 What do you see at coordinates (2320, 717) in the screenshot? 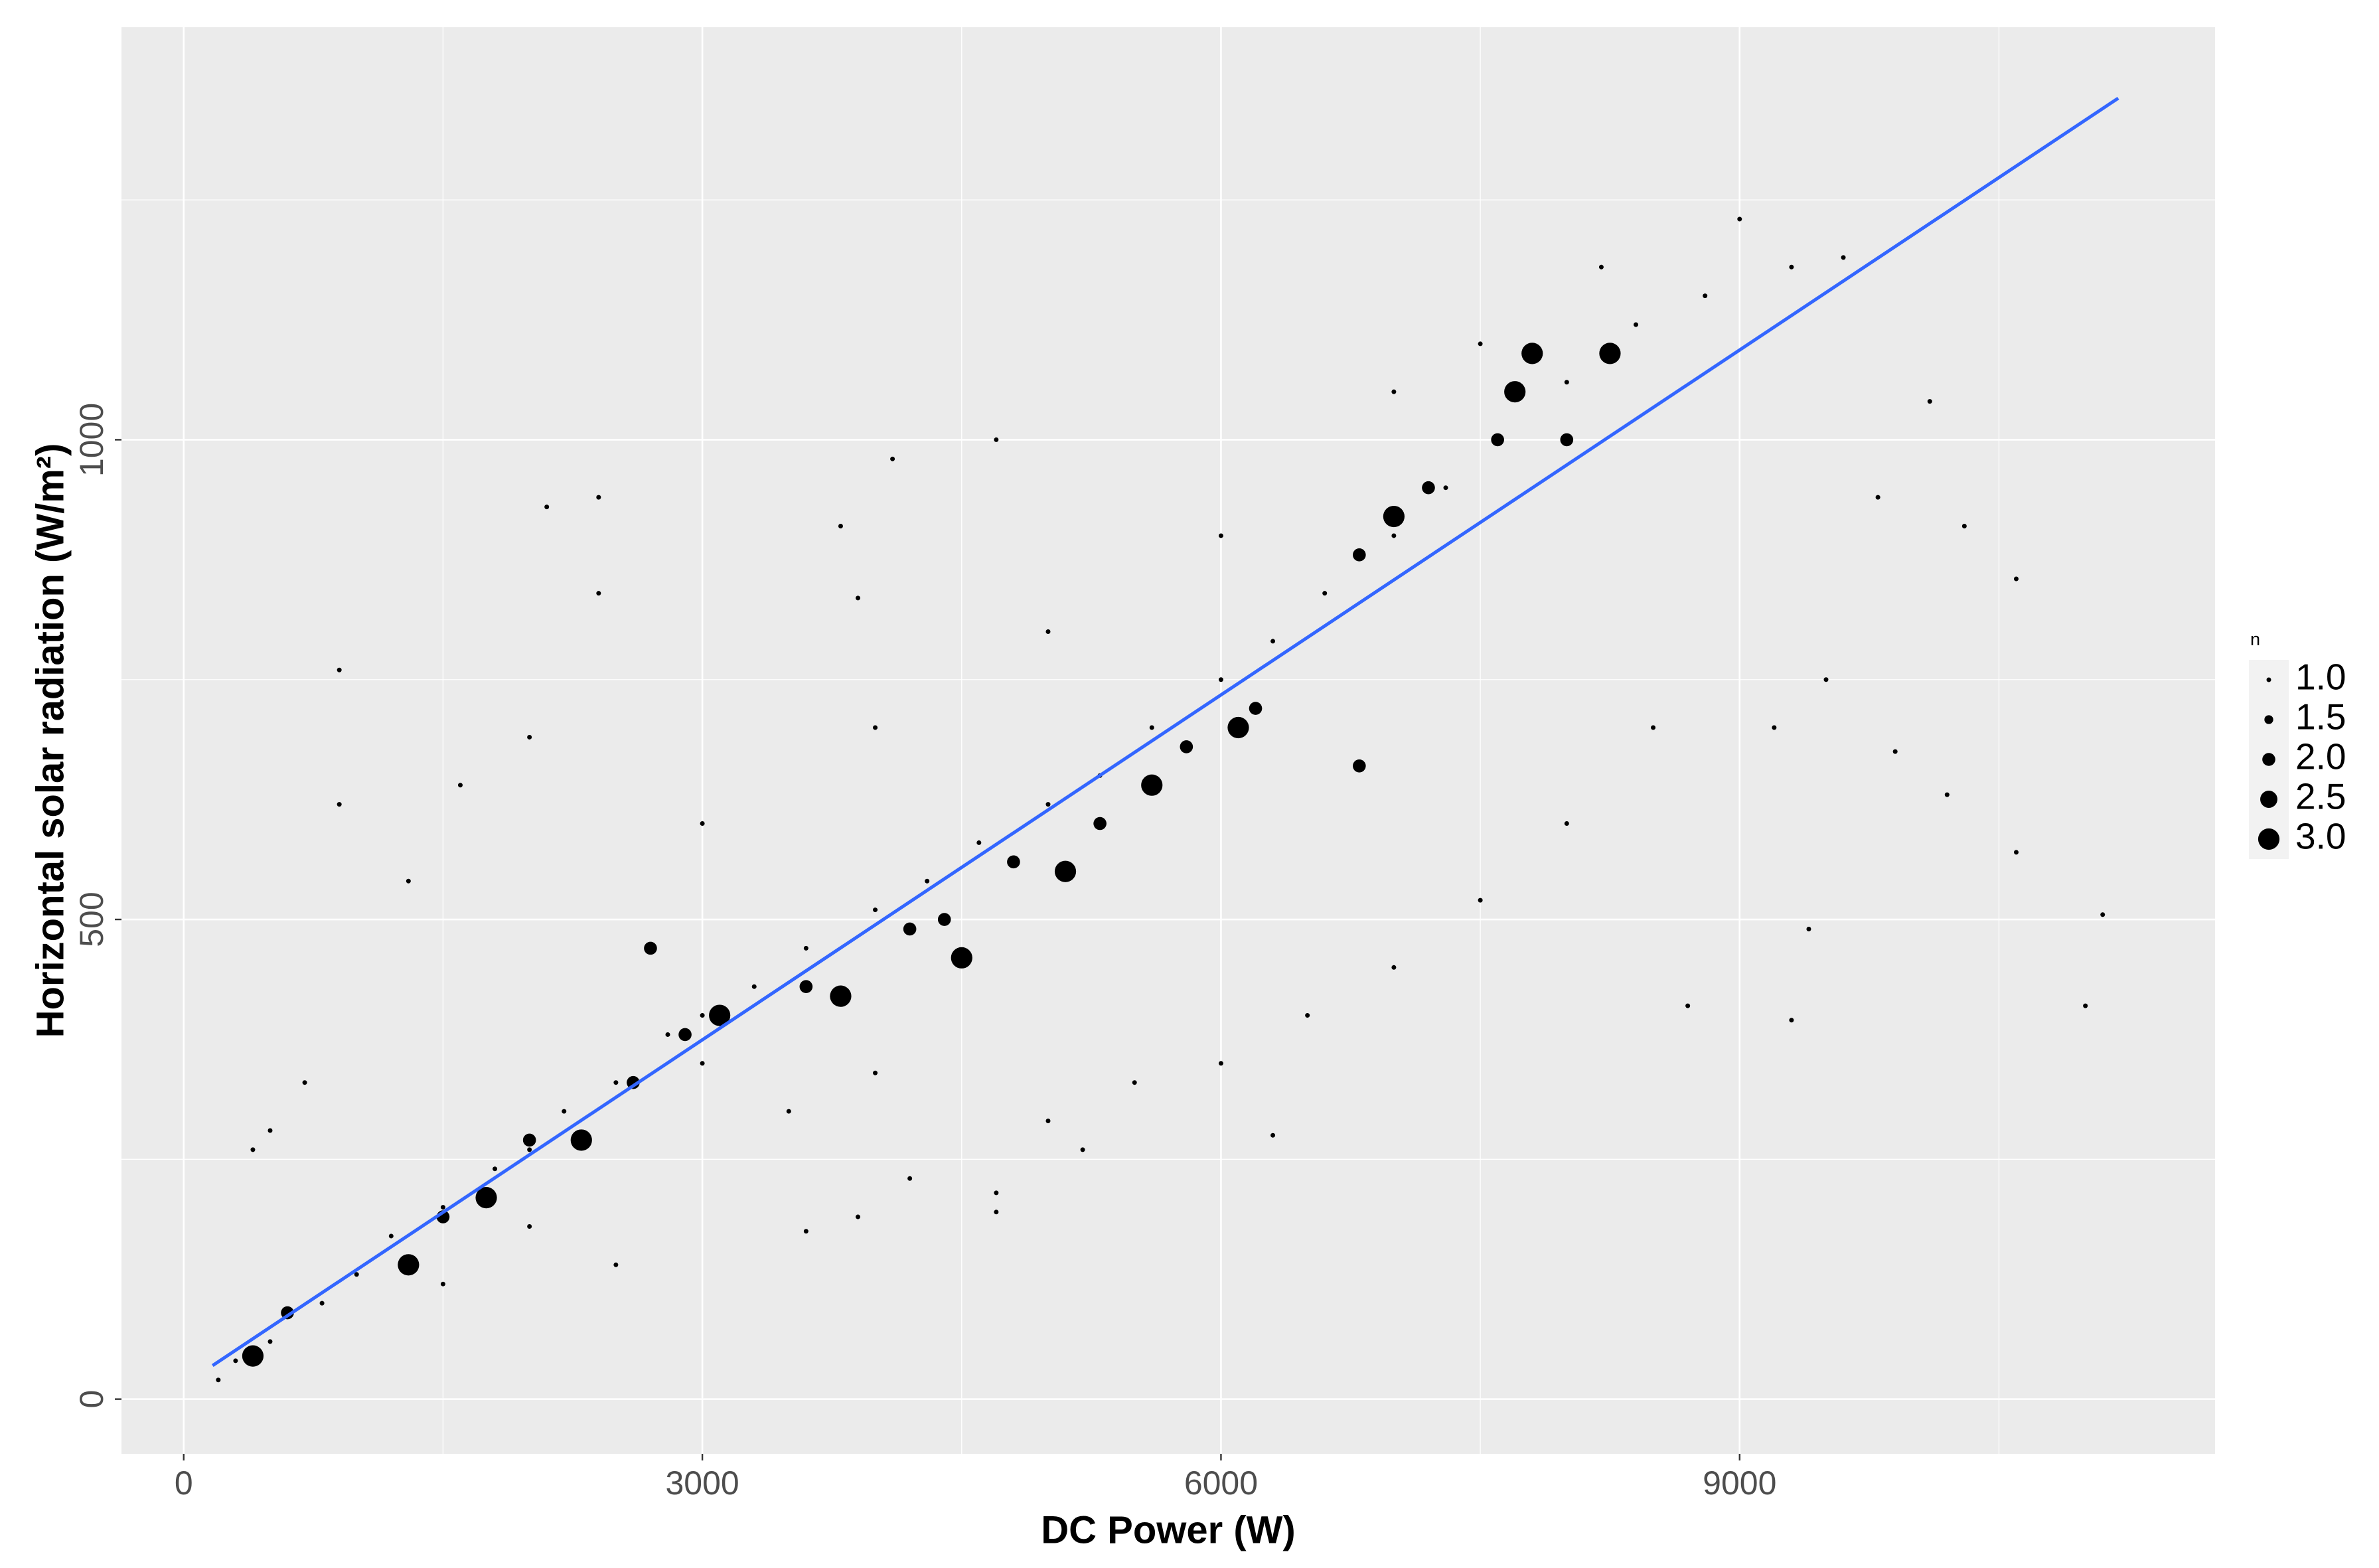
I see `legend-label: 1.5` at bounding box center [2320, 717].